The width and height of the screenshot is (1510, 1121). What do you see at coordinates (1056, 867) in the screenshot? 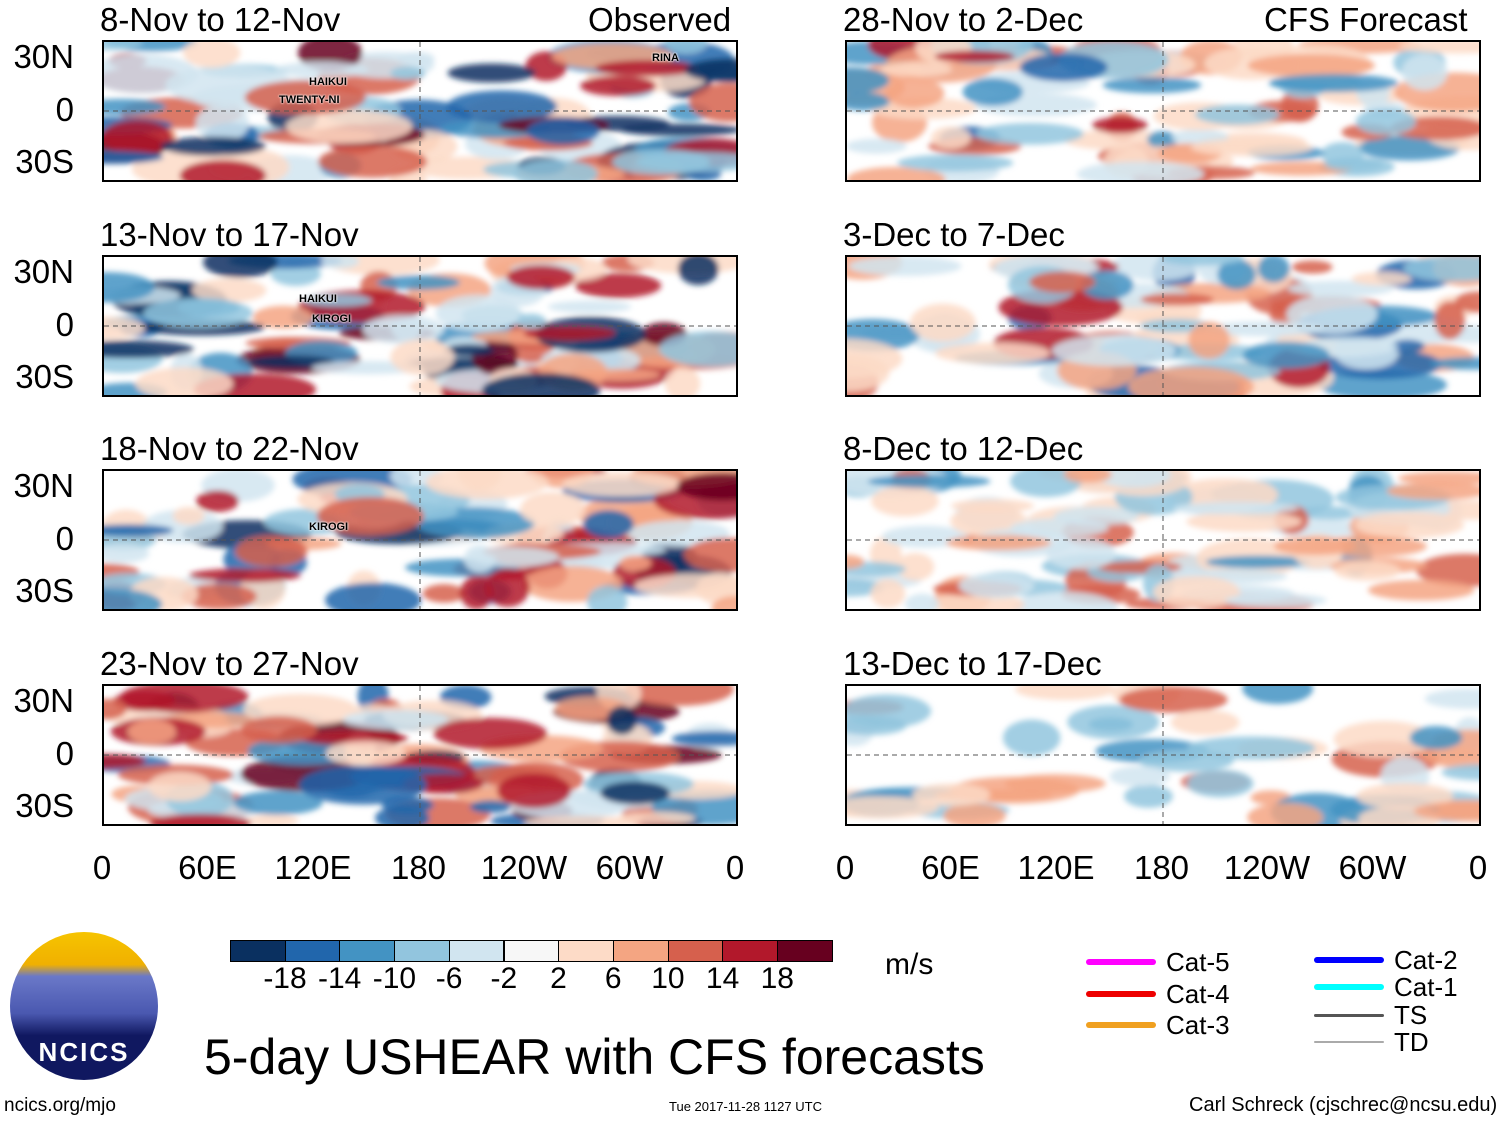
I see `lon-label: 120E` at bounding box center [1056, 867].